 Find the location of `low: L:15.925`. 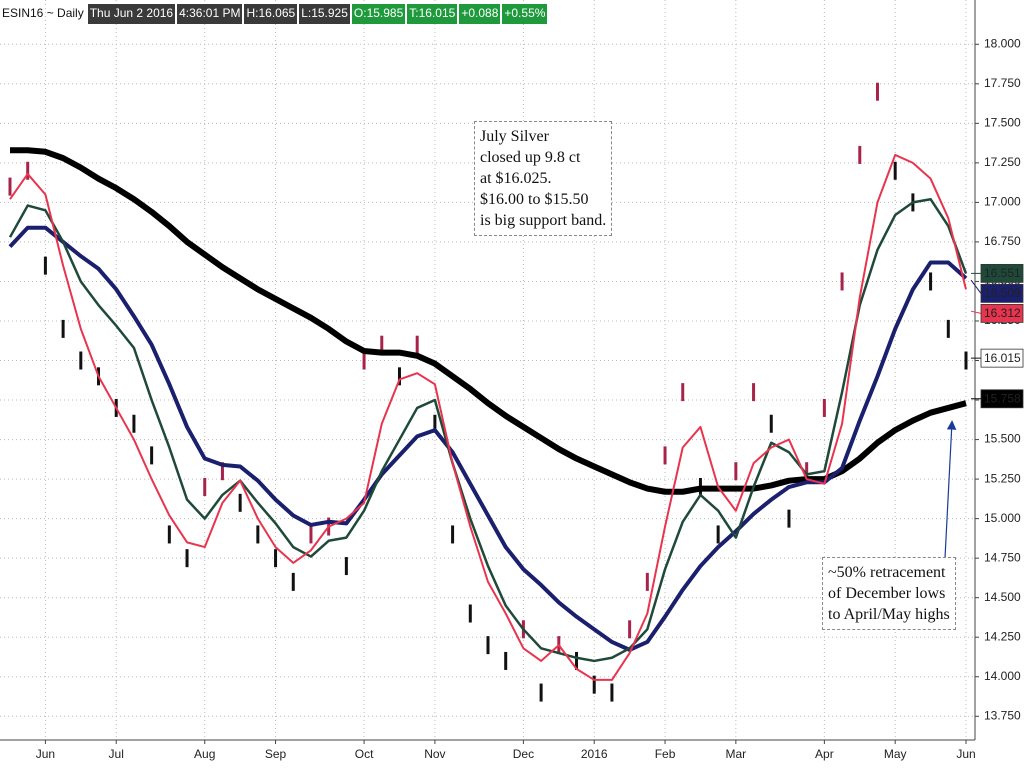

low: L:15.925 is located at coordinates (324, 14).